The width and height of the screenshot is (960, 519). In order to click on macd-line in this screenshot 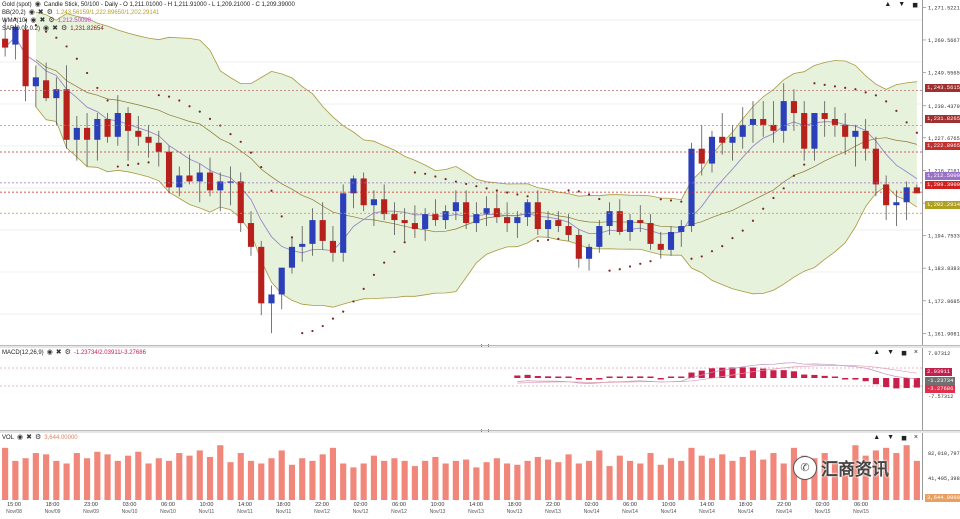, I will do `click(717, 373)`.